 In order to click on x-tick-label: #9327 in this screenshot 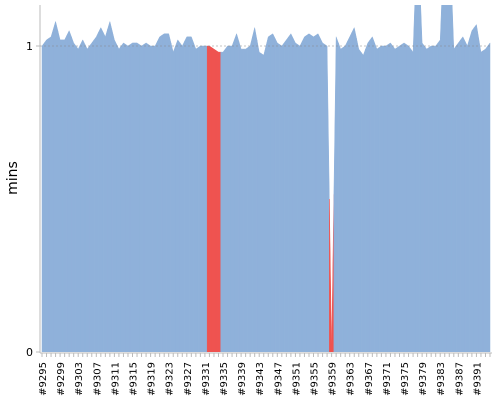, I will do `click(188, 379)`.